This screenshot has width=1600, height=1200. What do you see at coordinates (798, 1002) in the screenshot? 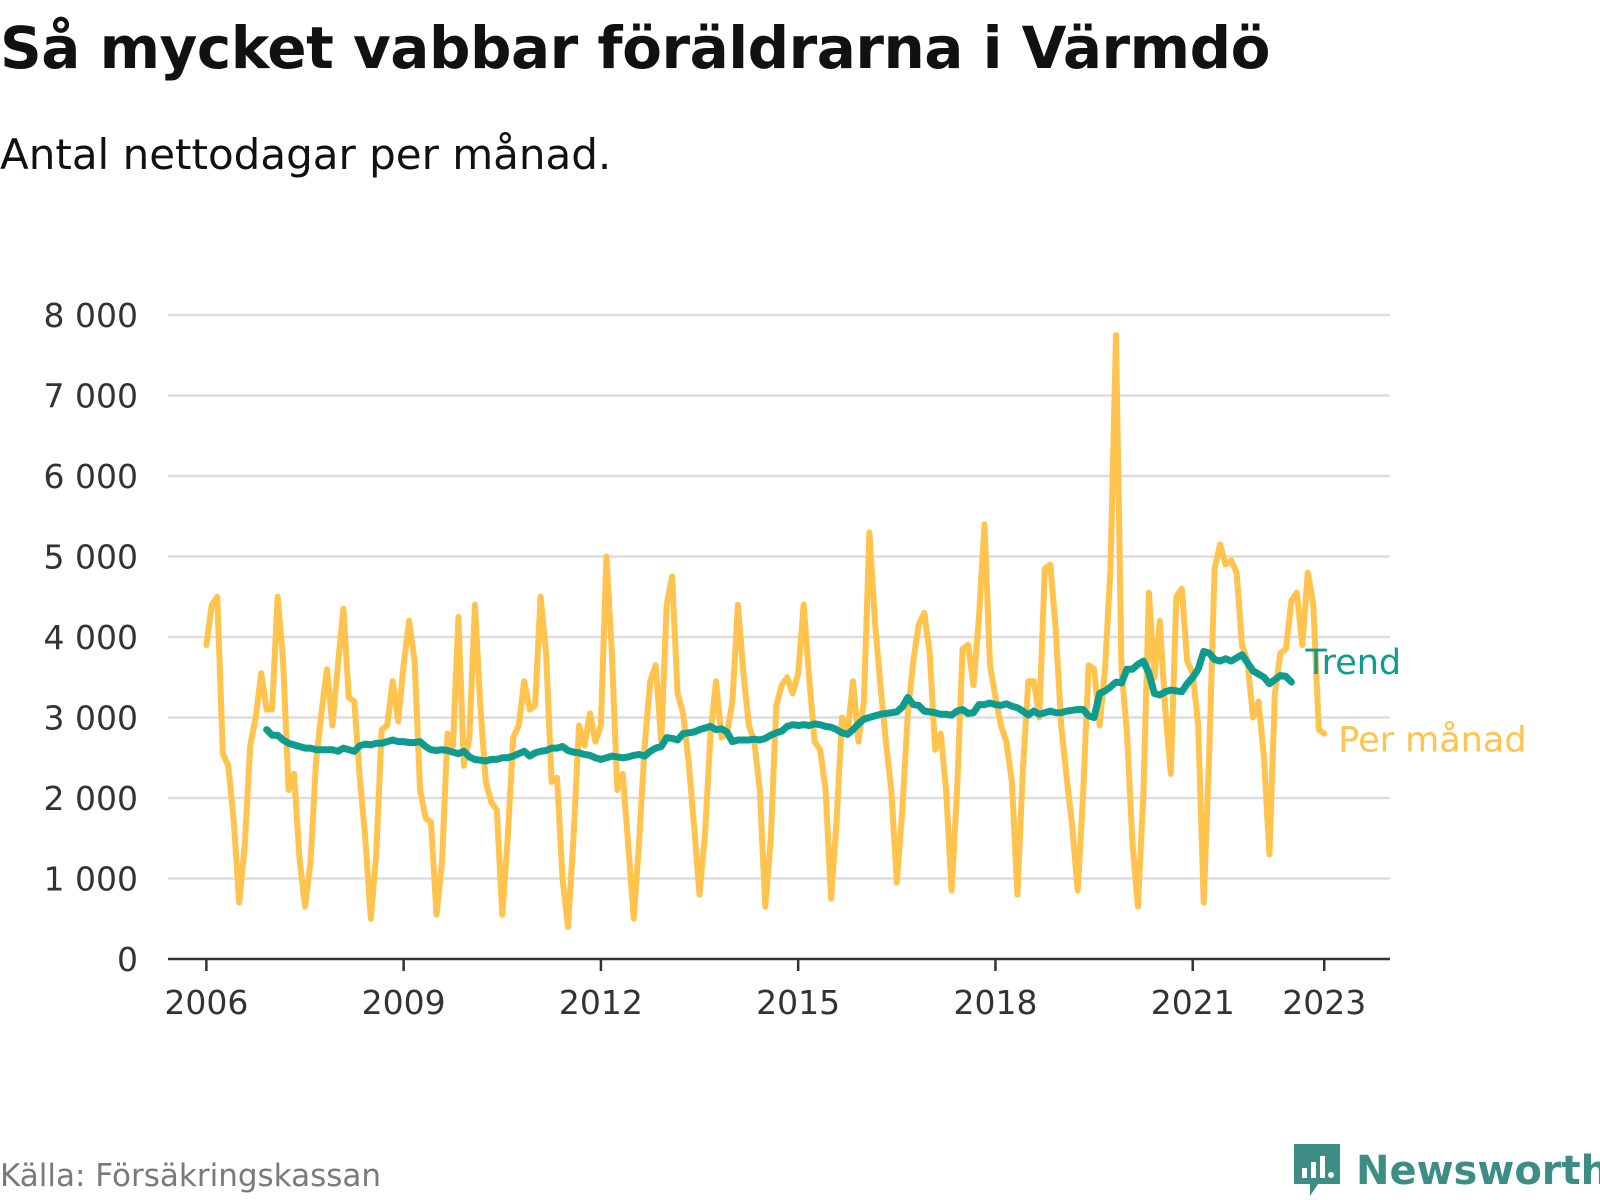
I see `x-tick-label: 2015` at bounding box center [798, 1002].